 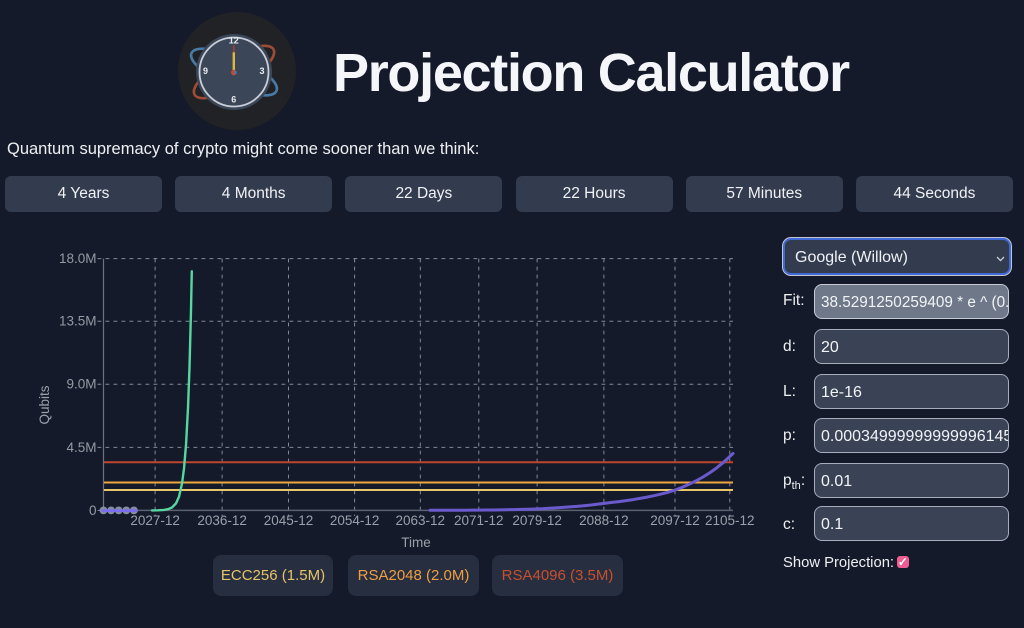 I want to click on svg-text: 2097-12, so click(x=675, y=520).